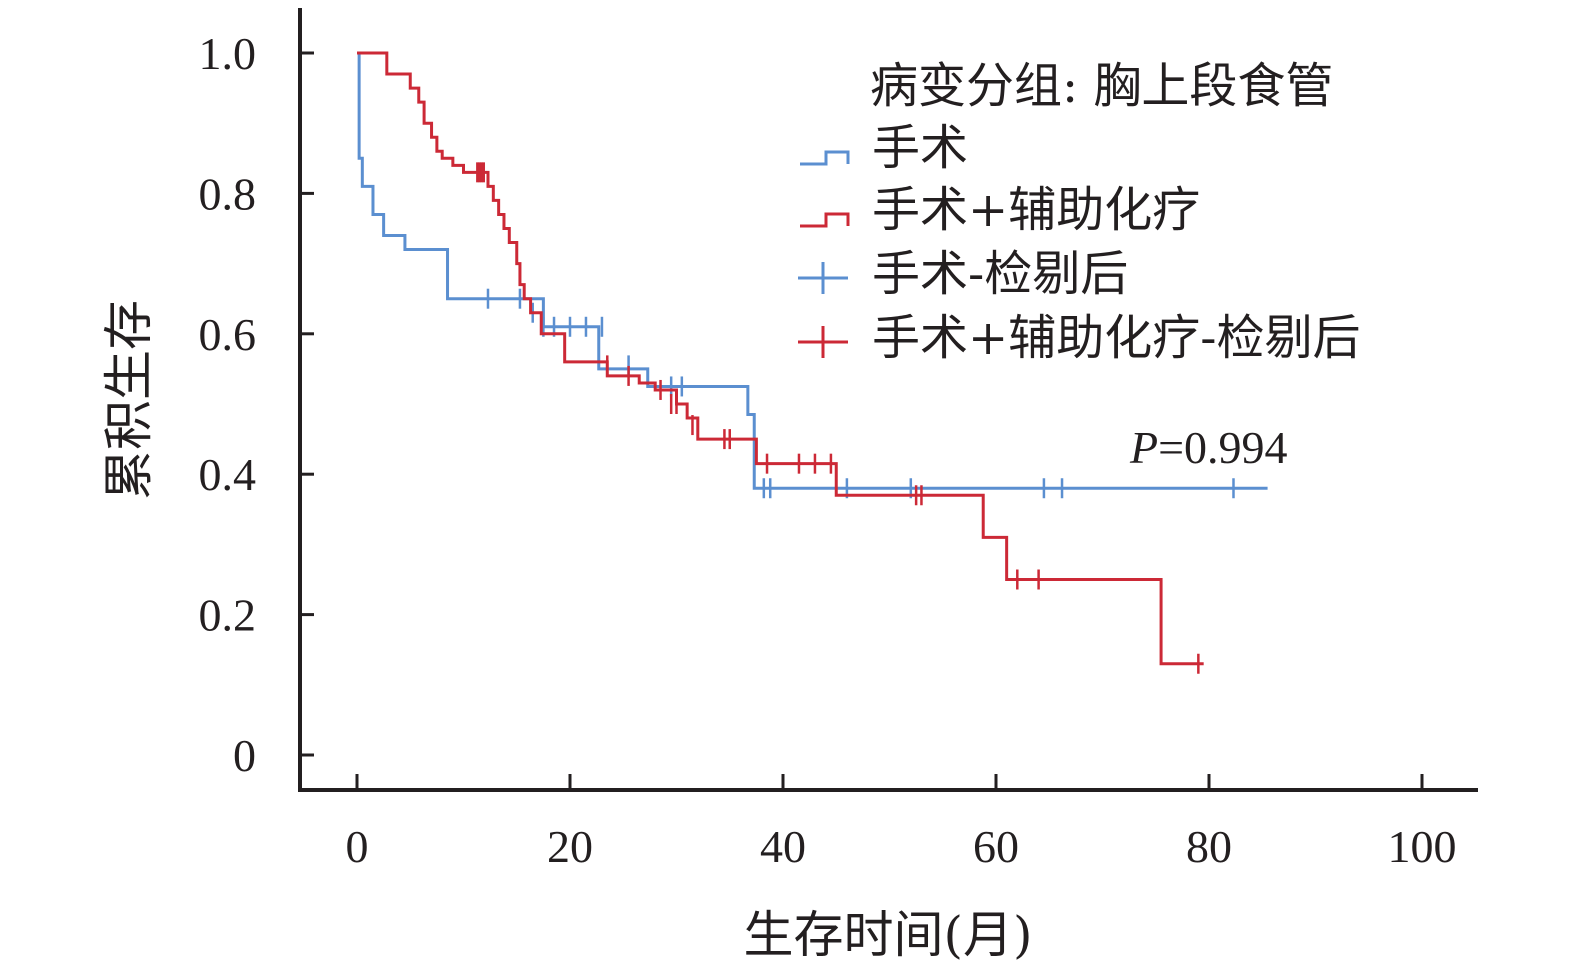  What do you see at coordinates (228, 334) in the screenshot?
I see `y-tick-label: 0.6` at bounding box center [228, 334].